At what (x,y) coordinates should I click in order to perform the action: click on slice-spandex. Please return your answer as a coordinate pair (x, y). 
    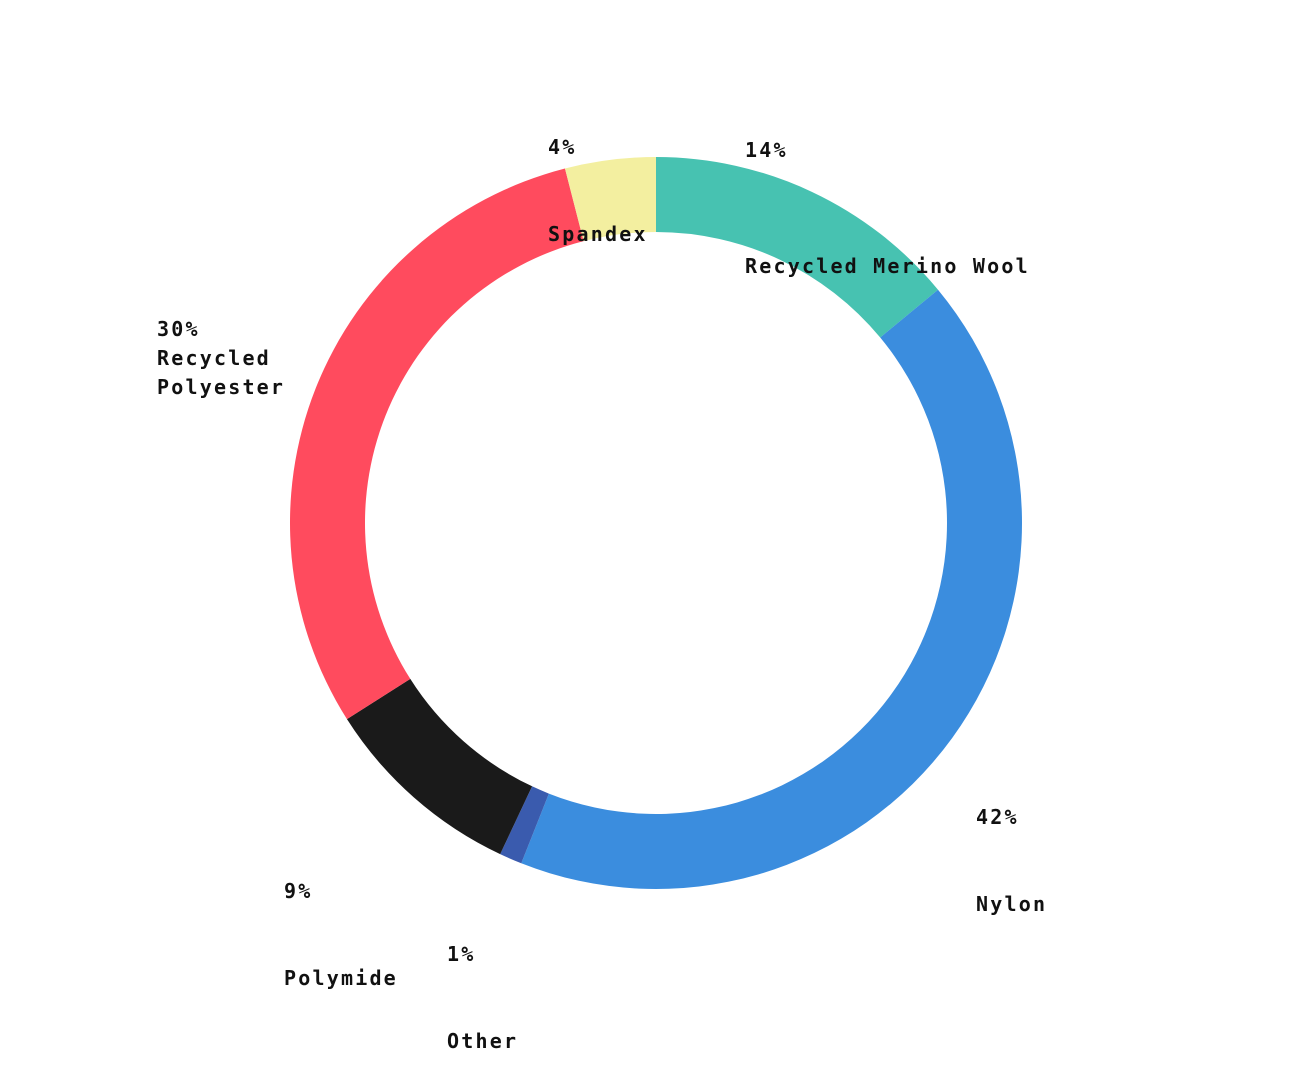
    Looking at the image, I should click on (610, 199).